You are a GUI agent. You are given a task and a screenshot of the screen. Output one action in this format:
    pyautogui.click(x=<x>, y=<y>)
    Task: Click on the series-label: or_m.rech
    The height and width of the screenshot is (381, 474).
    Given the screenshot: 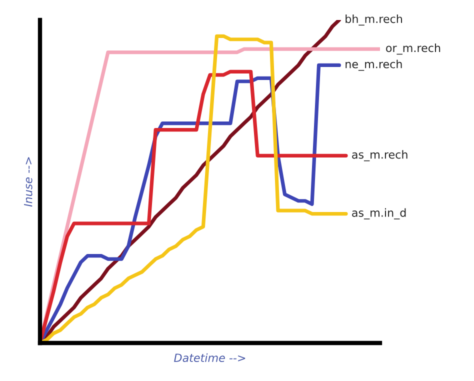 What is the action you would take?
    pyautogui.click(x=413, y=49)
    